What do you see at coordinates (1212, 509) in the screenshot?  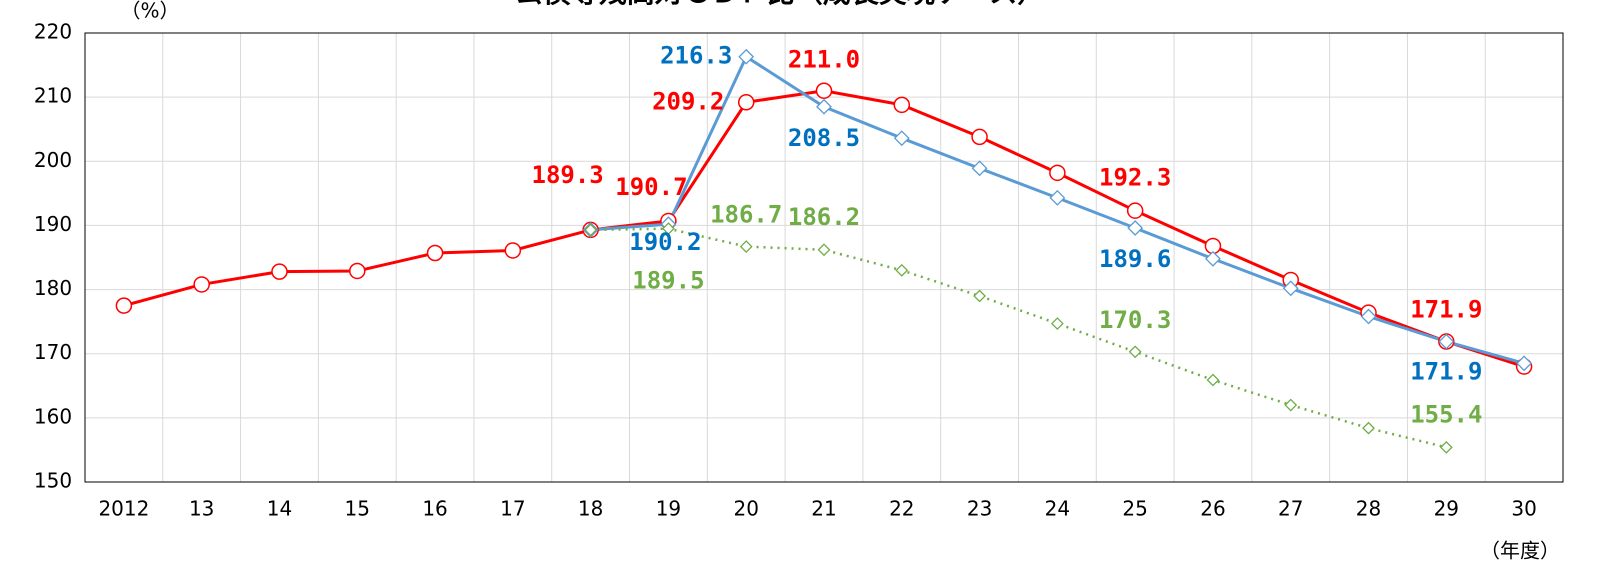 I see `x-tick-label: 26` at bounding box center [1212, 509].